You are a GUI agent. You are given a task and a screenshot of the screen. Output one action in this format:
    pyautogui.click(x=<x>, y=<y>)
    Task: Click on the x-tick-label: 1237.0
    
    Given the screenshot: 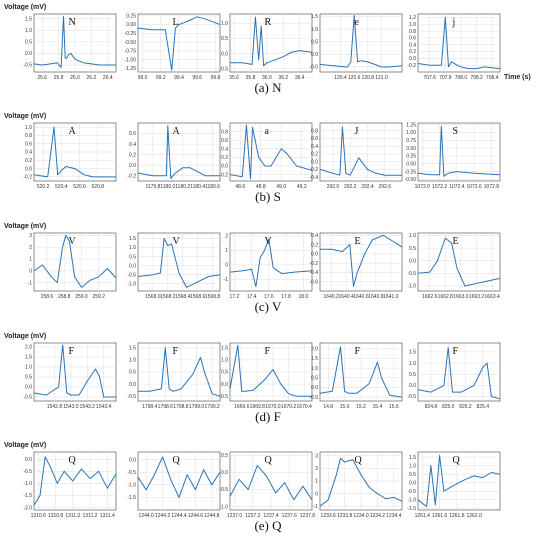 What is the action you would take?
    pyautogui.click(x=235, y=516)
    